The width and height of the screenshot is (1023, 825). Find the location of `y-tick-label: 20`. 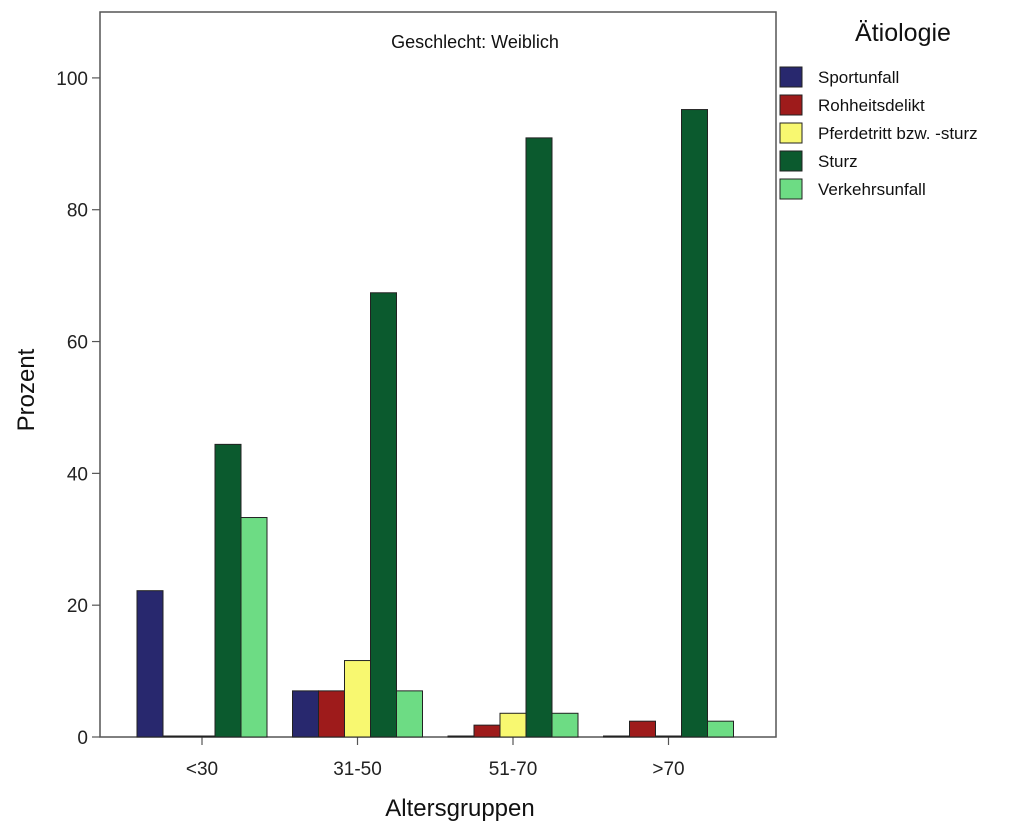

y-tick-label: 20 is located at coordinates (77, 606).